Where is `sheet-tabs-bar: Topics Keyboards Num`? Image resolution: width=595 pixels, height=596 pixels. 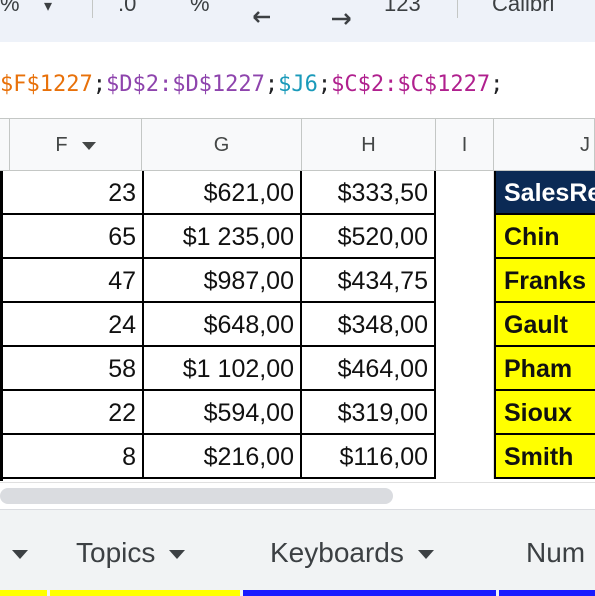 sheet-tabs-bar: Topics Keyboards Num is located at coordinates (297, 552).